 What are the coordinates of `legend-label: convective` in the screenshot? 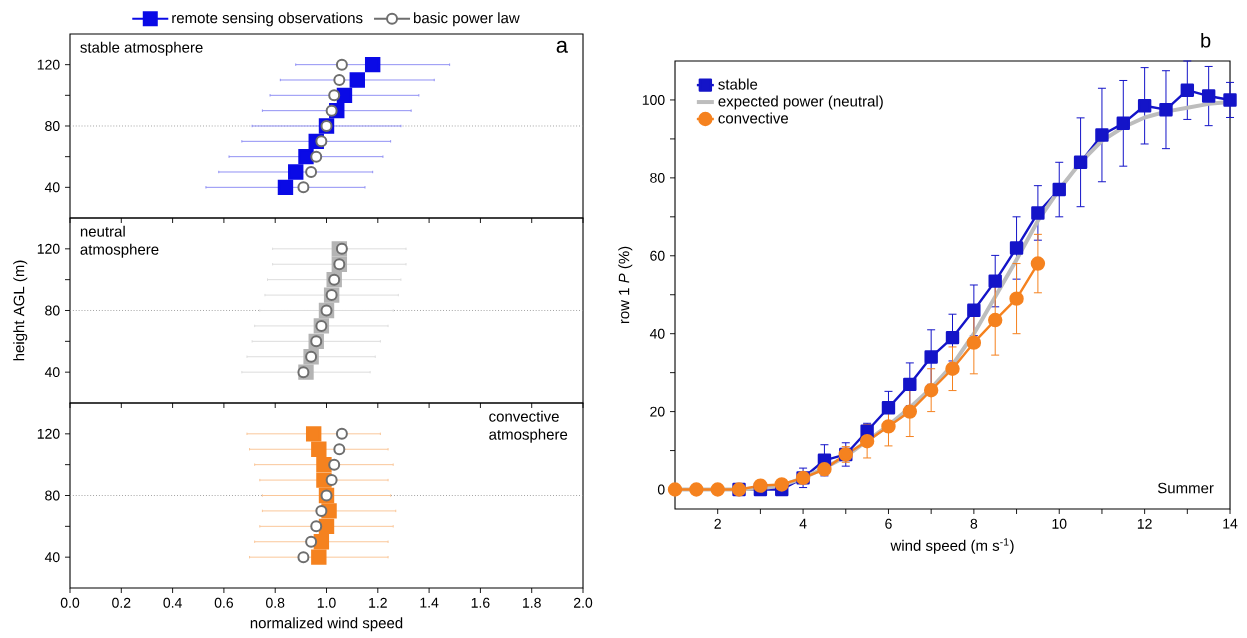 It's located at (753, 118).